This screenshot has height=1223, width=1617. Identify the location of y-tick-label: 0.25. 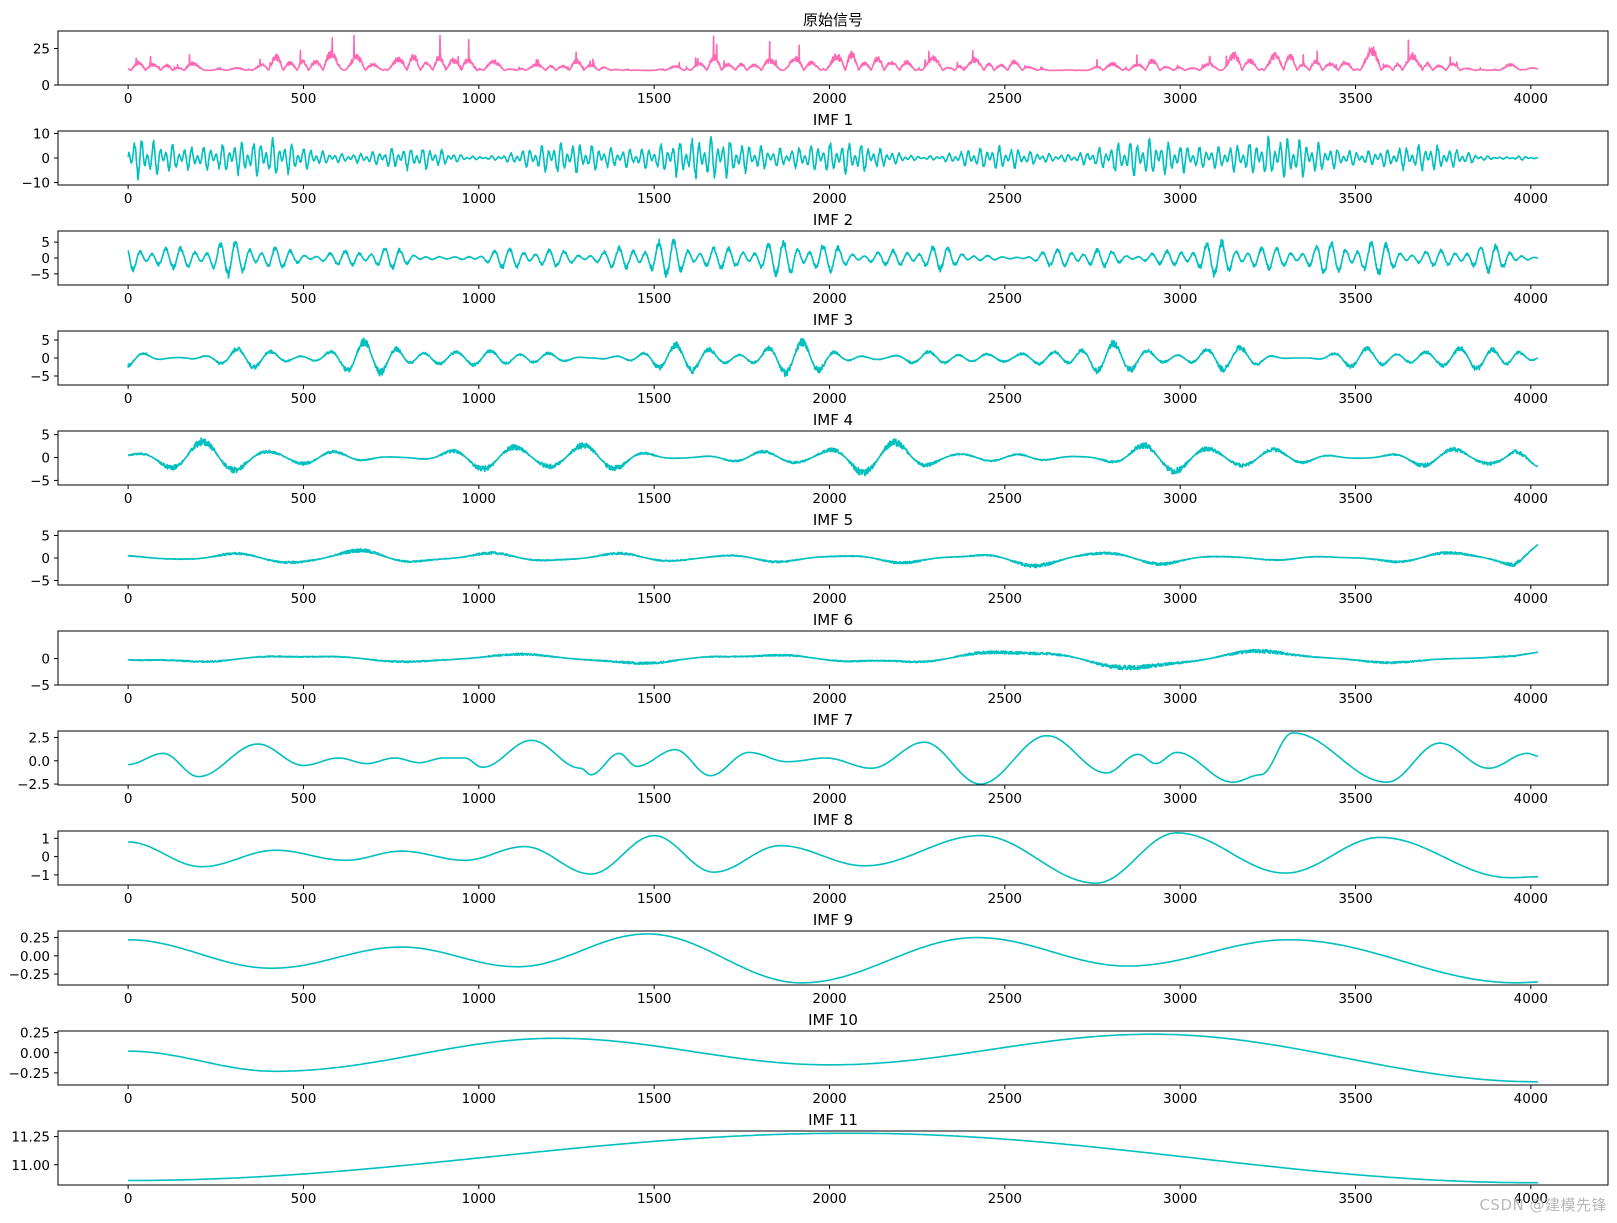
(35, 939).